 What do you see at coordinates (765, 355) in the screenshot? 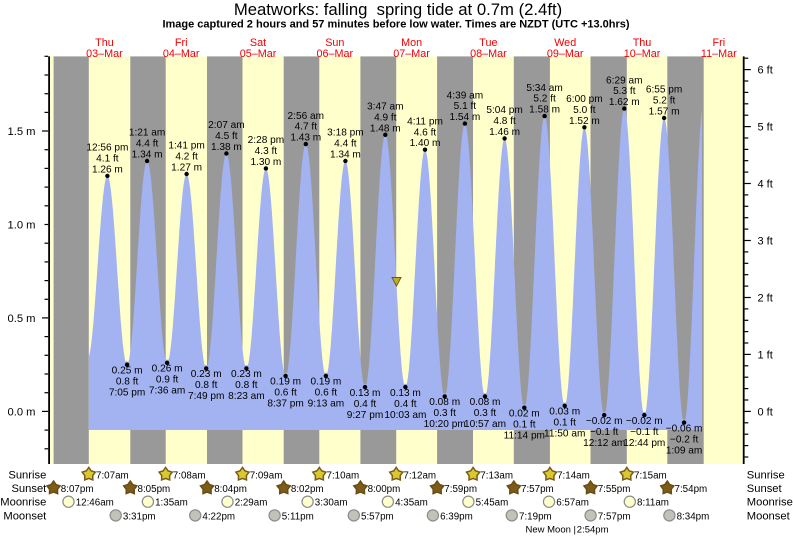
I see `svg-text: 1 ft` at bounding box center [765, 355].